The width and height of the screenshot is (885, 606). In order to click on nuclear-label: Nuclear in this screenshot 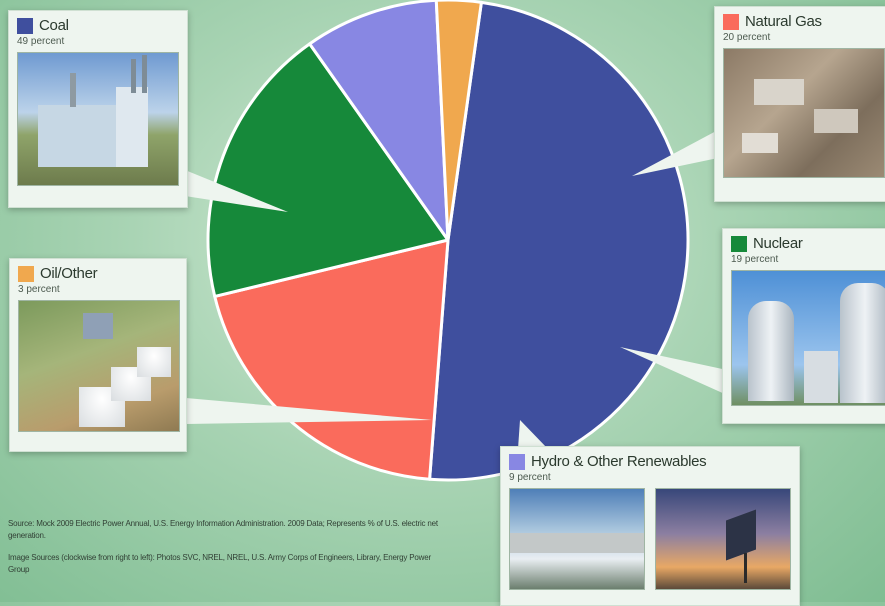, I will do `click(778, 243)`.